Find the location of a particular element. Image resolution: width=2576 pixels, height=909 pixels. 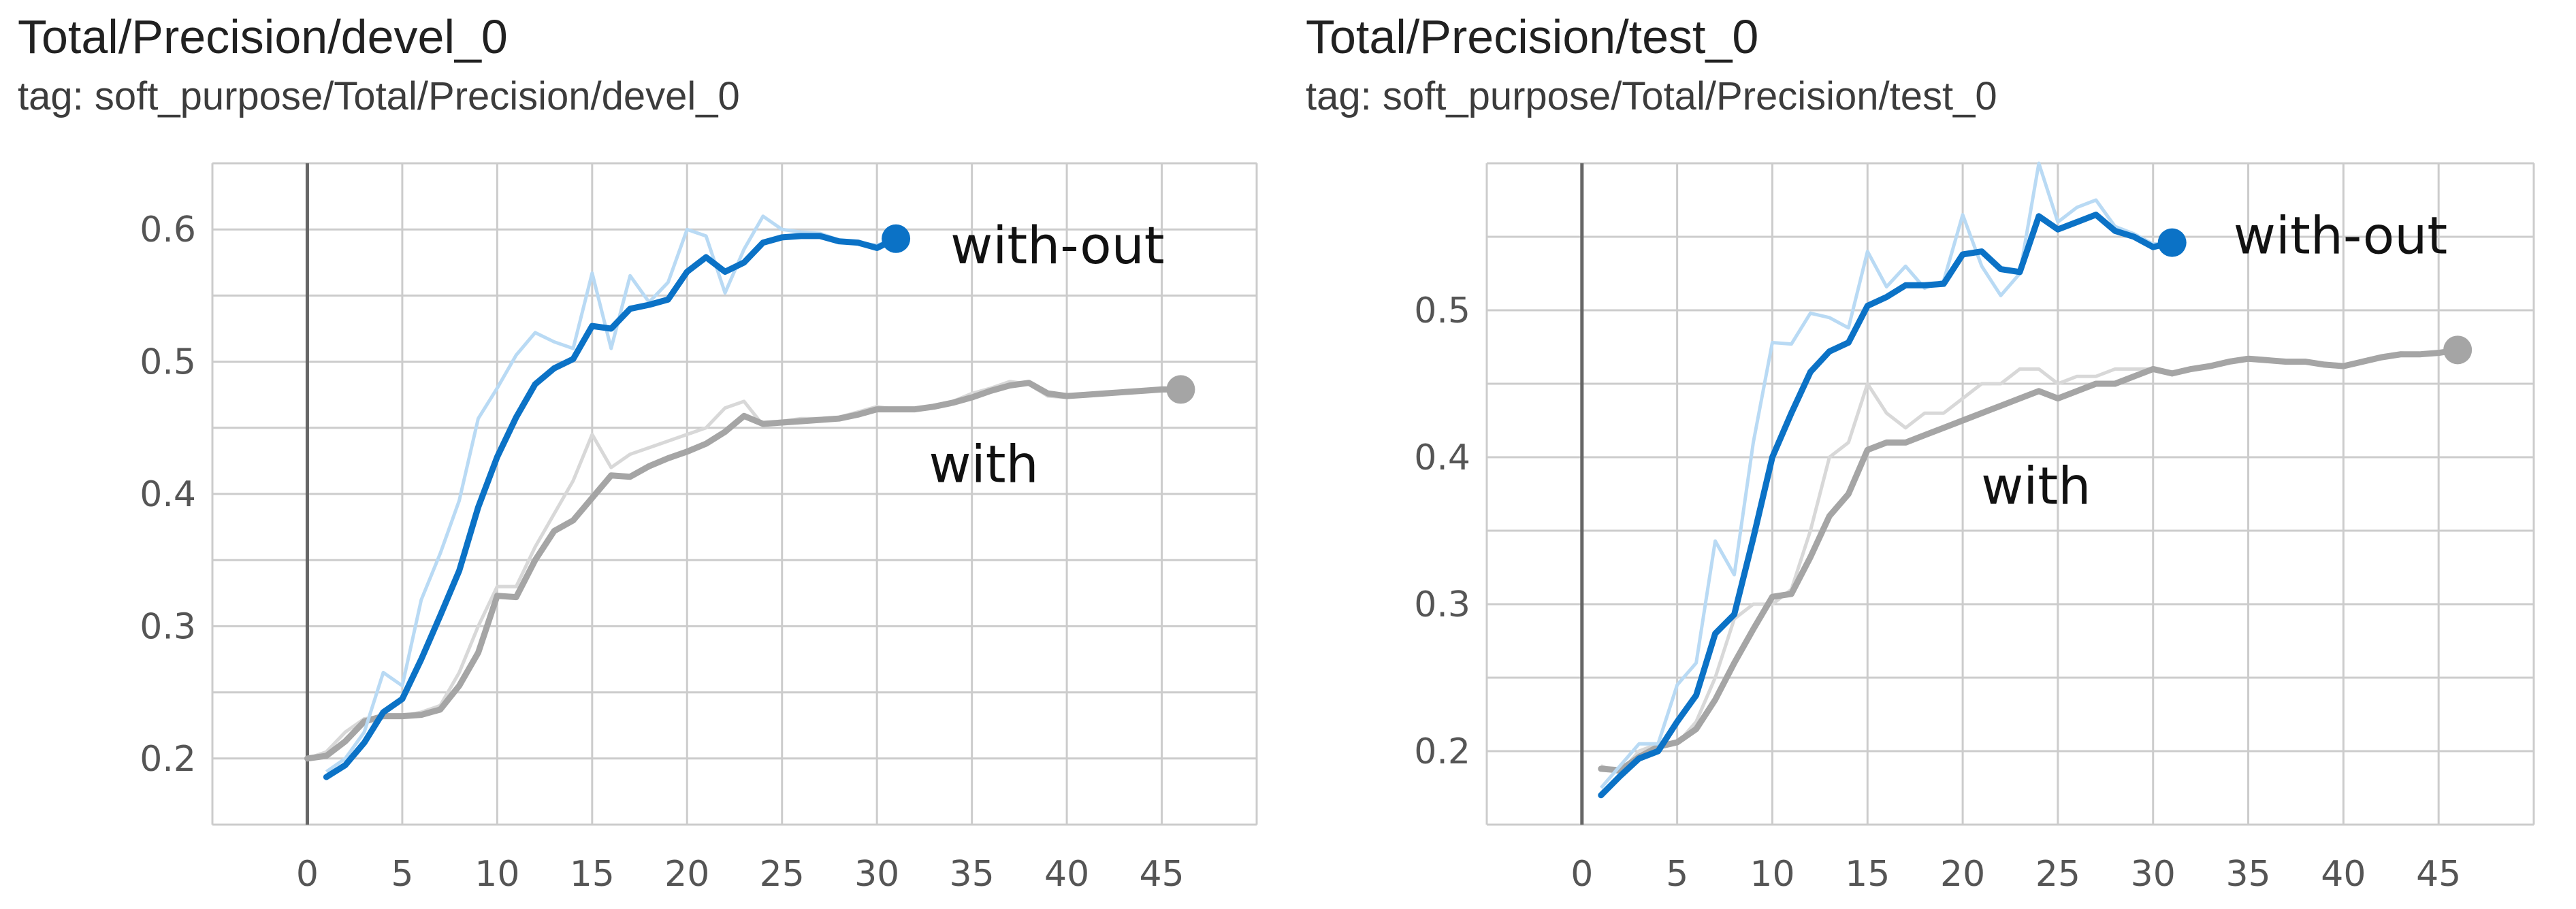

chart-subtitle: tag: soft_purpose/Total/Precision/test_0 is located at coordinates (1651, 96).